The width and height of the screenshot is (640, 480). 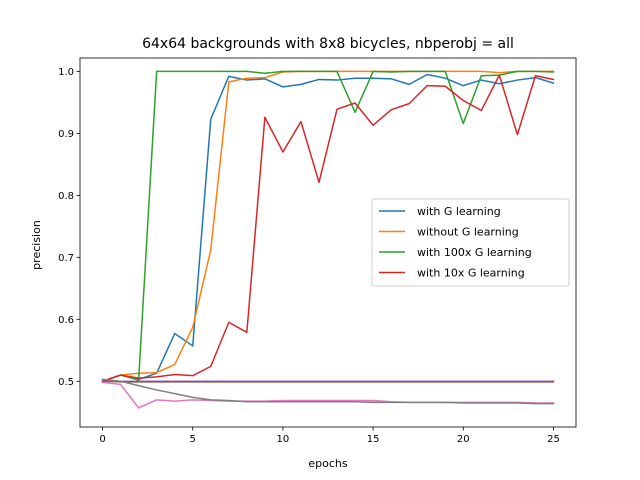 What do you see at coordinates (66, 320) in the screenshot?
I see `y-tick-label: 0.6` at bounding box center [66, 320].